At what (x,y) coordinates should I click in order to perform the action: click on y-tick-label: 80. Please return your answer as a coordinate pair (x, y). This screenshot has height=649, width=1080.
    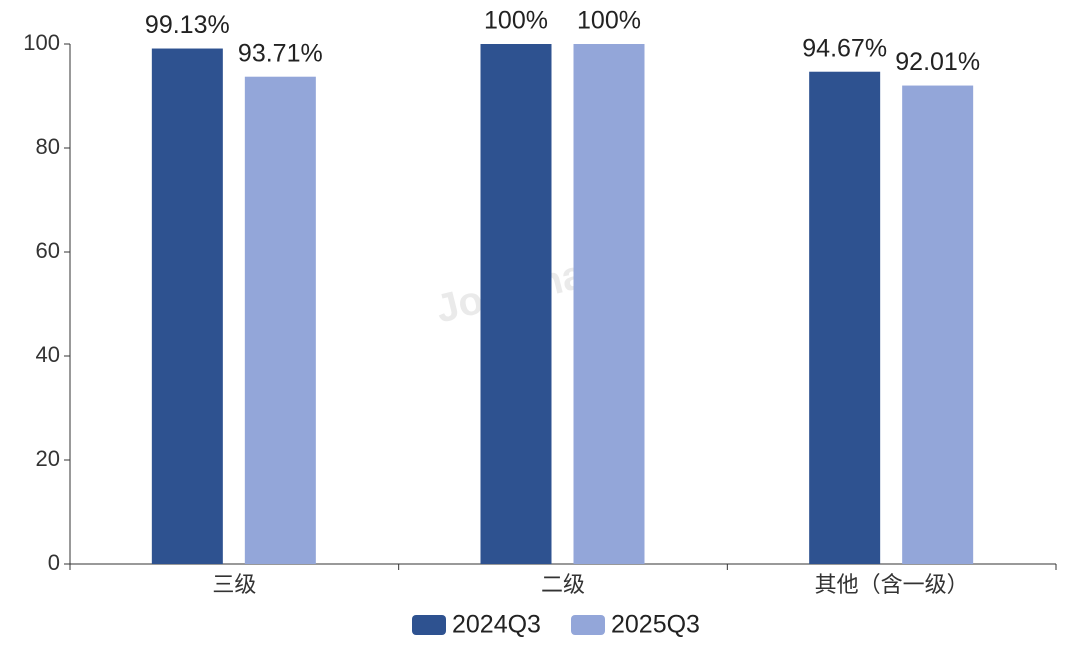
    Looking at the image, I should click on (48, 146).